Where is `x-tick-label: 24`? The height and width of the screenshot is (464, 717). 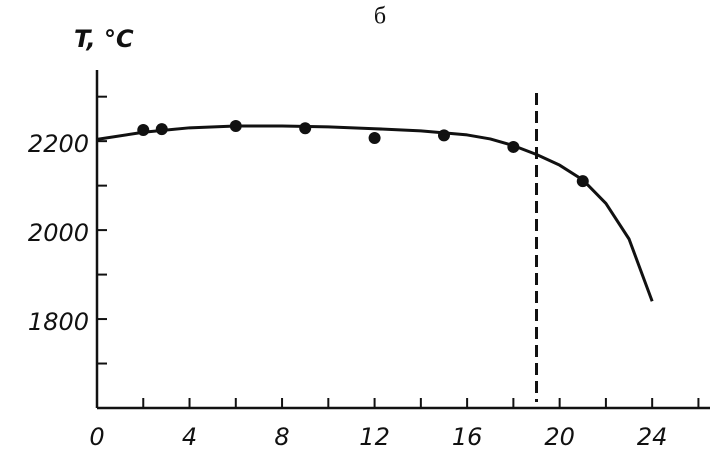
x-tick-label: 24 is located at coordinates (652, 437).